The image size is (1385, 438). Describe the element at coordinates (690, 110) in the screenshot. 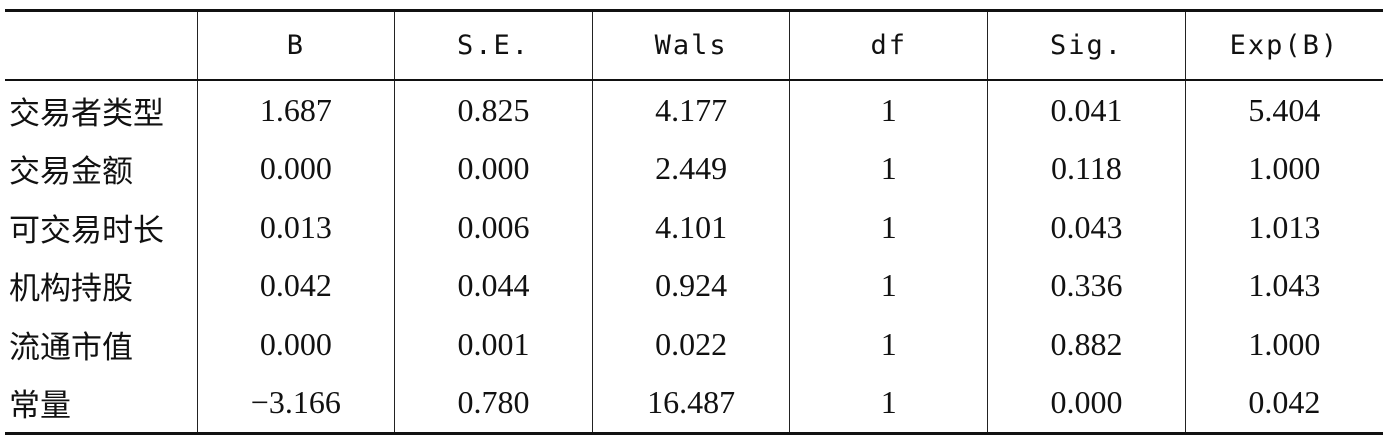

I see `data-cell: 4.177` at that location.